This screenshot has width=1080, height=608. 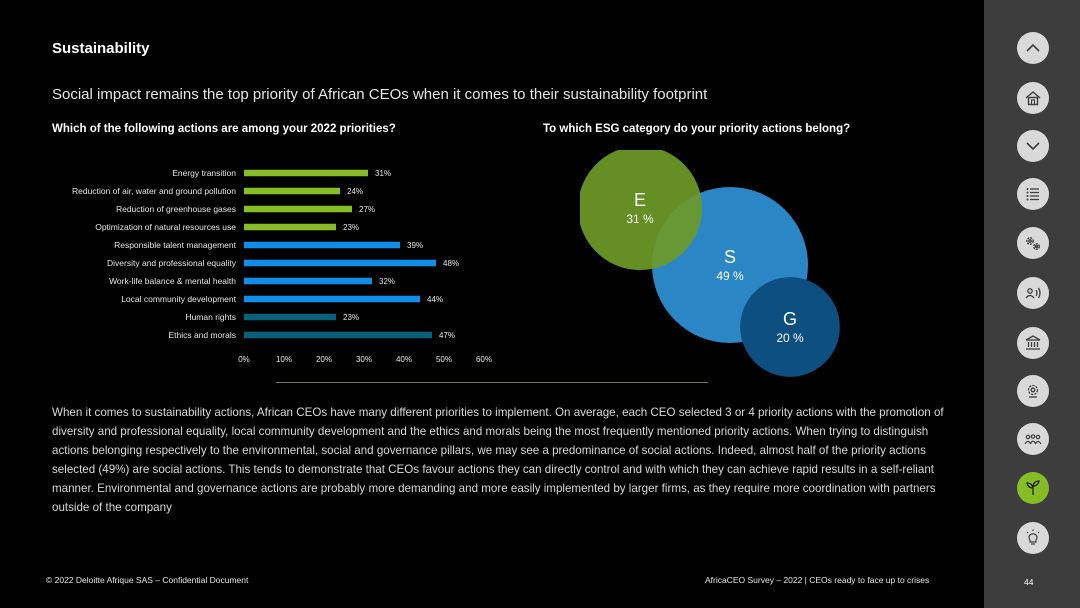 What do you see at coordinates (367, 209) in the screenshot?
I see `bar-value-label: 27%` at bounding box center [367, 209].